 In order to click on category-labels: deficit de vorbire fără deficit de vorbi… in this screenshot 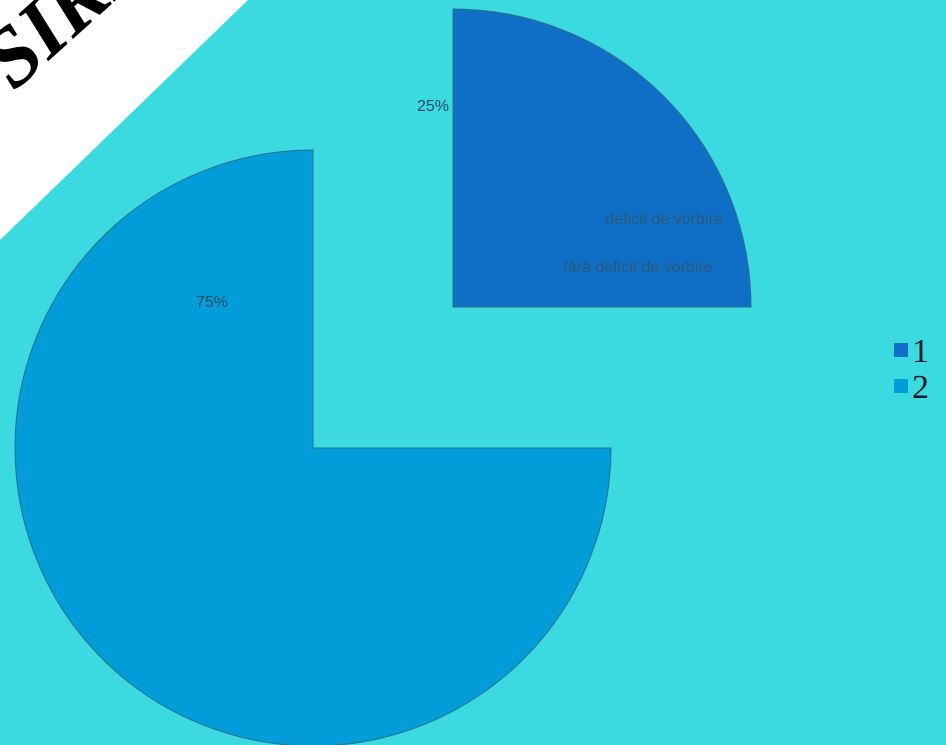, I will do `click(643, 243)`.